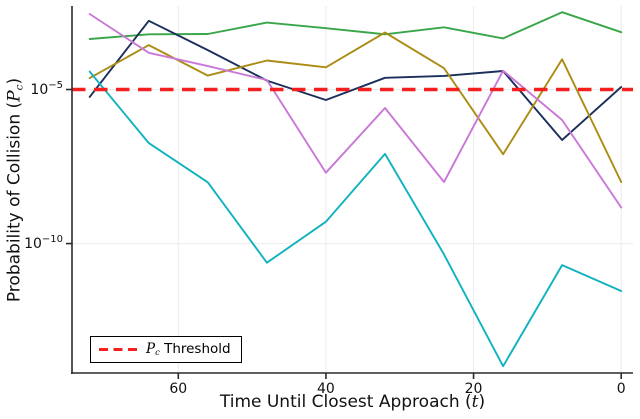 Image resolution: width=640 pixels, height=419 pixels. What do you see at coordinates (46, 89) in the screenshot?
I see `y-tick-label: 10−5` at bounding box center [46, 89].